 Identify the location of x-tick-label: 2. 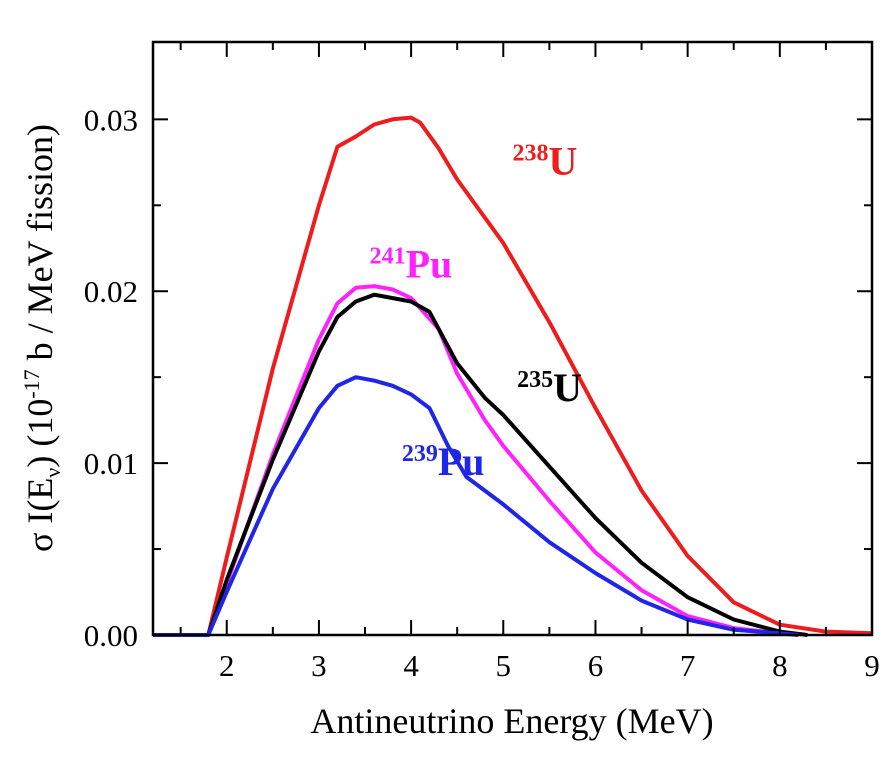
(227, 665).